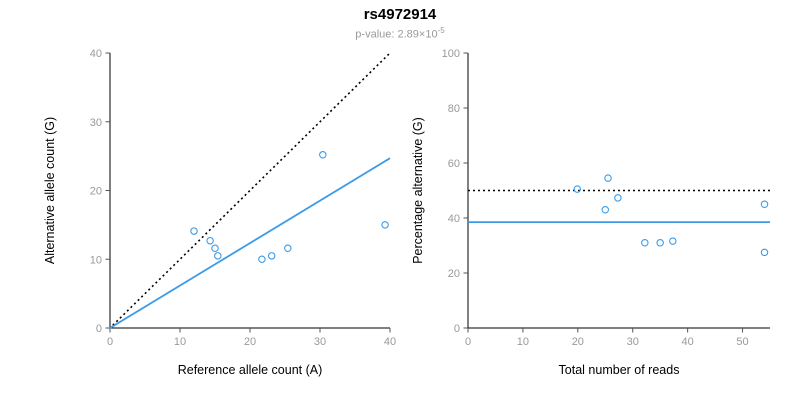 The width and height of the screenshot is (800, 400). Describe the element at coordinates (96, 123) in the screenshot. I see `y-tick-label: 30` at that location.